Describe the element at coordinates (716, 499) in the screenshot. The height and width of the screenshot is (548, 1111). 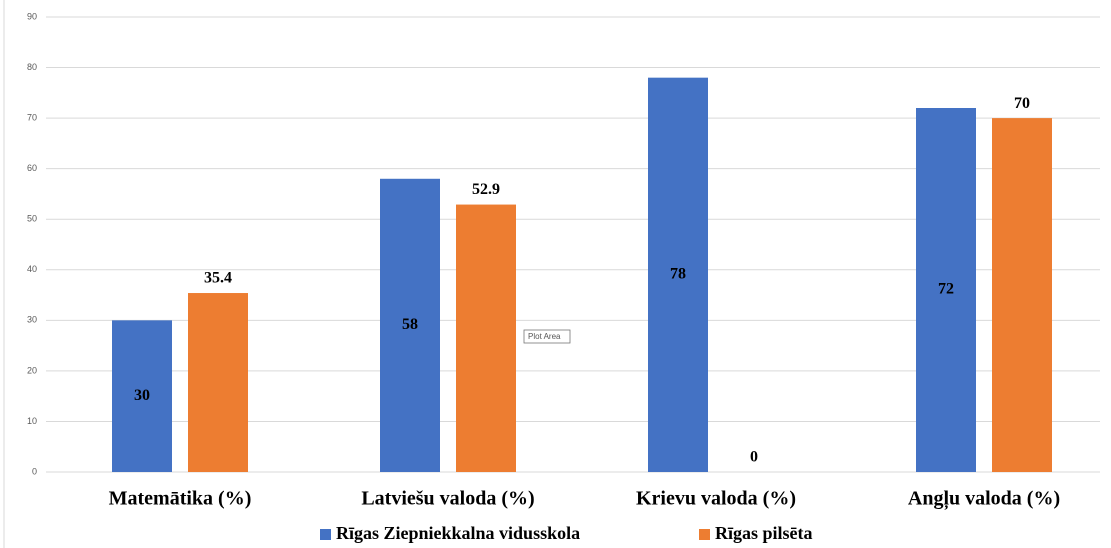
I see `x-tick-label: Krievu valoda (%)` at that location.